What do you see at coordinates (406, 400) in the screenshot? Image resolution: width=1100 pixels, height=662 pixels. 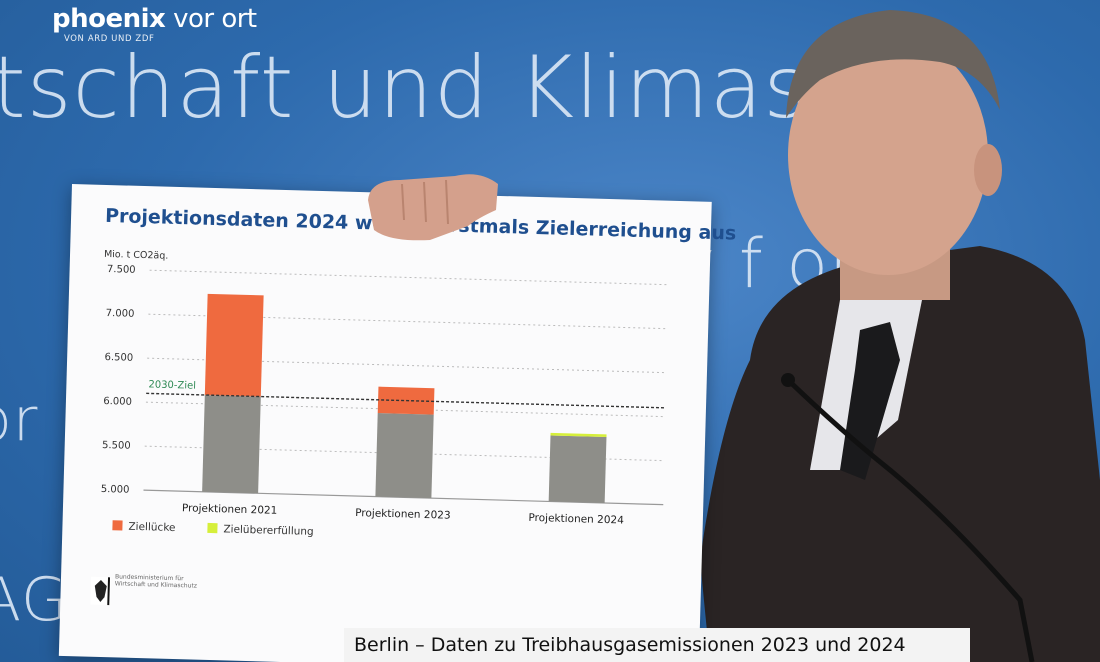 I see `goal-line-dash` at bounding box center [406, 400].